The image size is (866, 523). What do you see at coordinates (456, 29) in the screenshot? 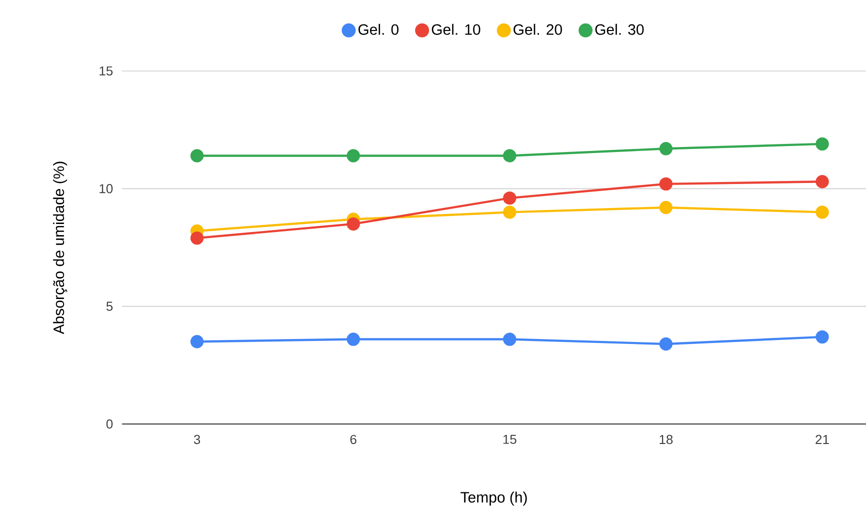
I see `legend-label: Gel. 10` at bounding box center [456, 29].